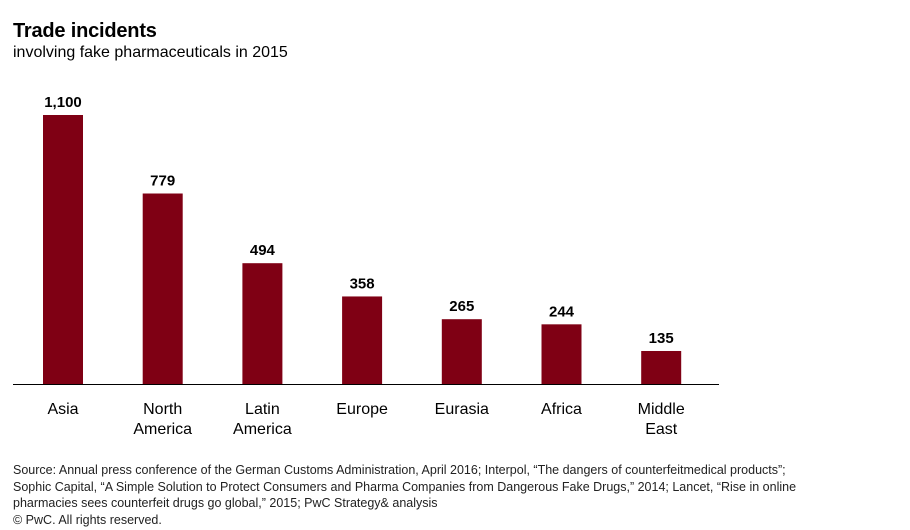 The height and width of the screenshot is (530, 910). I want to click on category-label: East, so click(661, 429).